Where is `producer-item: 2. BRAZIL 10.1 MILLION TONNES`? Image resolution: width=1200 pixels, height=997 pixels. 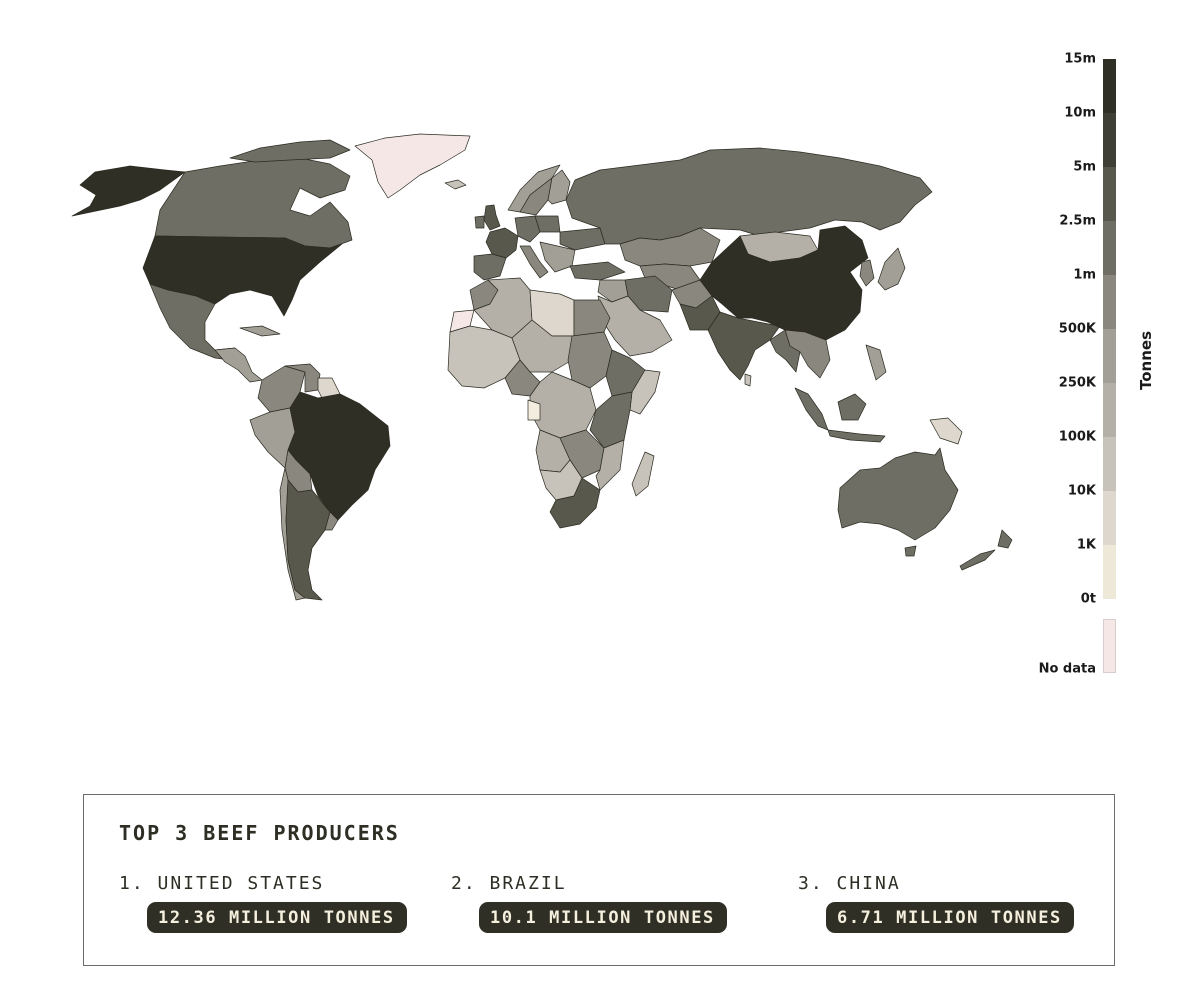 producer-item: 2. BRAZIL 10.1 MILLION TONNES is located at coordinates (589, 903).